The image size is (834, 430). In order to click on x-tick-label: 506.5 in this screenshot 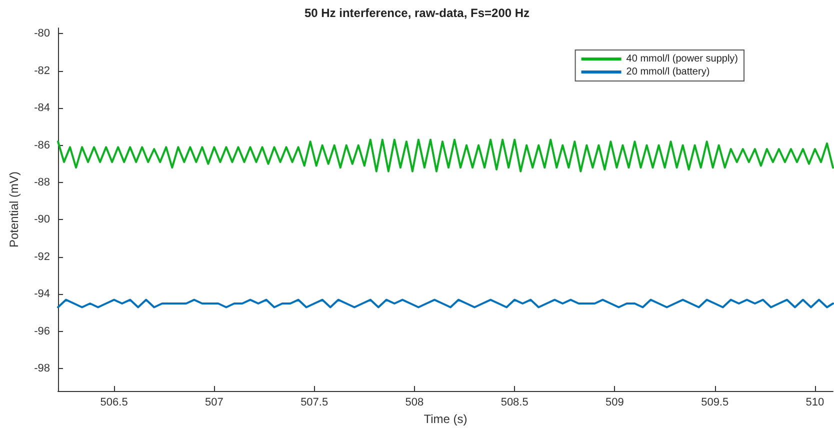, I will do `click(114, 402)`.